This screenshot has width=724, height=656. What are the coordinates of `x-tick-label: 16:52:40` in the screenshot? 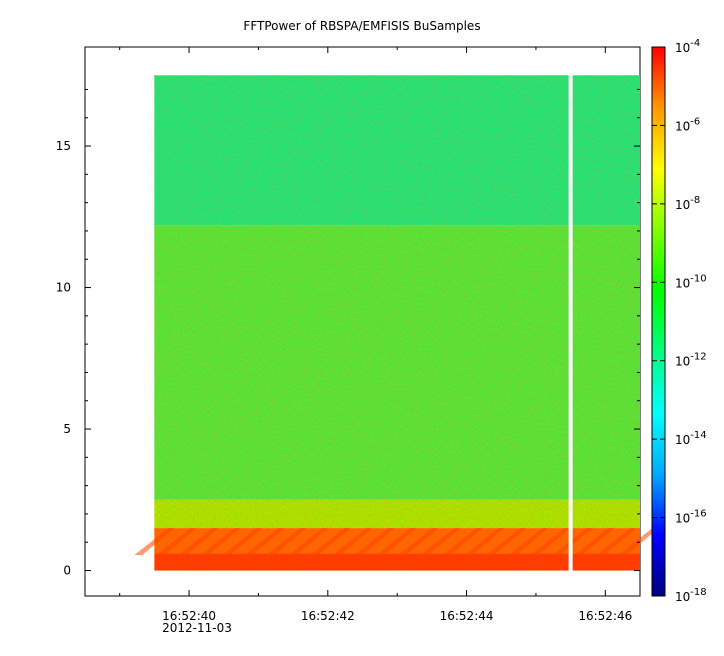 It's located at (189, 616).